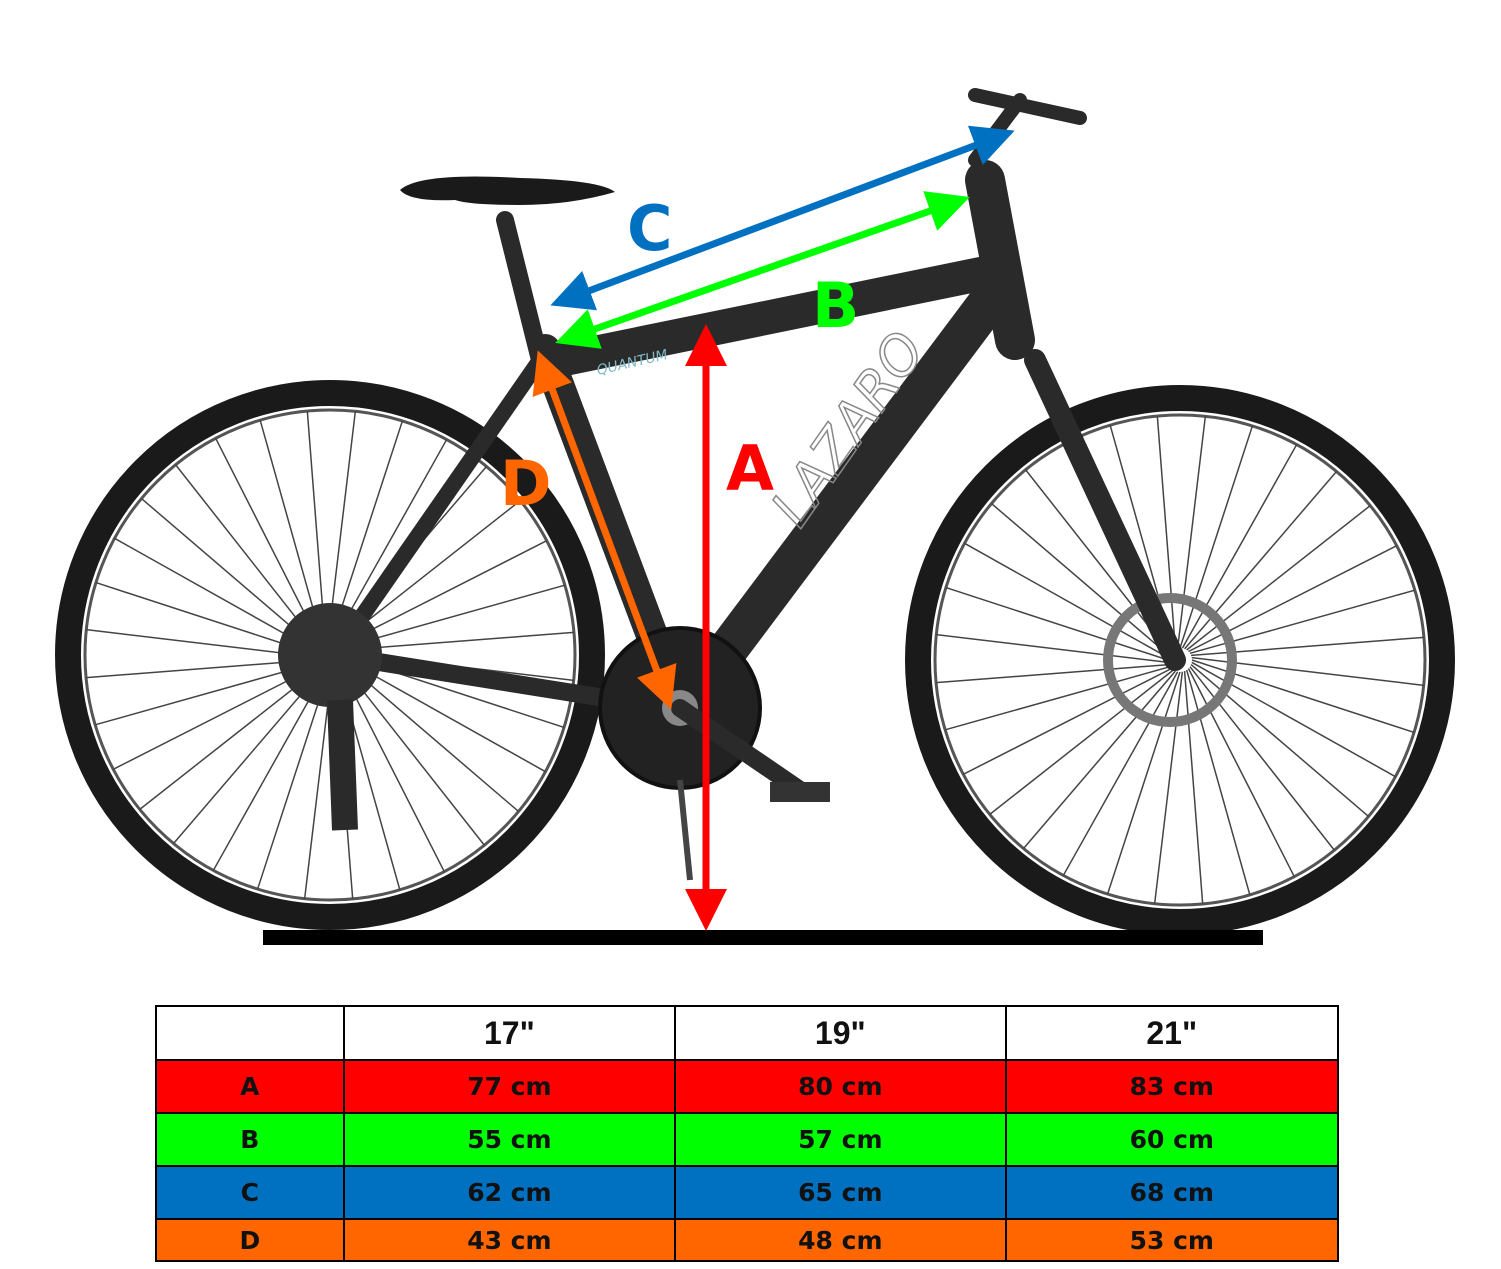  Describe the element at coordinates (250, 1033) in the screenshot. I see `header-cell` at that location.